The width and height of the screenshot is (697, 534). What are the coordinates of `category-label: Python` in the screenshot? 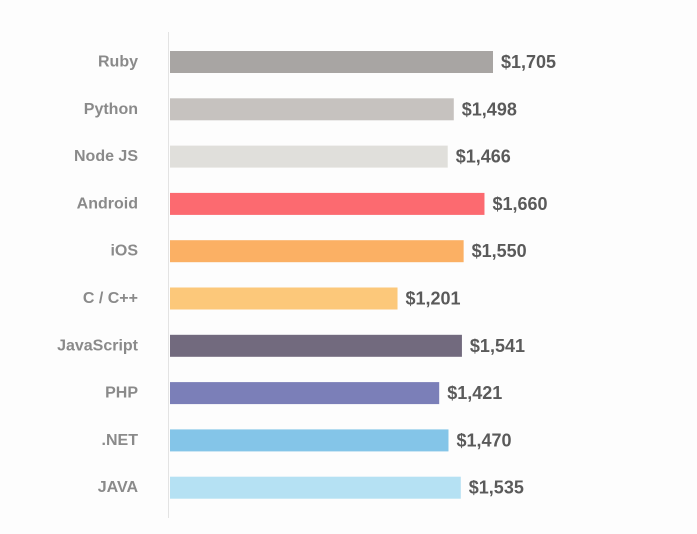 It's located at (111, 109).